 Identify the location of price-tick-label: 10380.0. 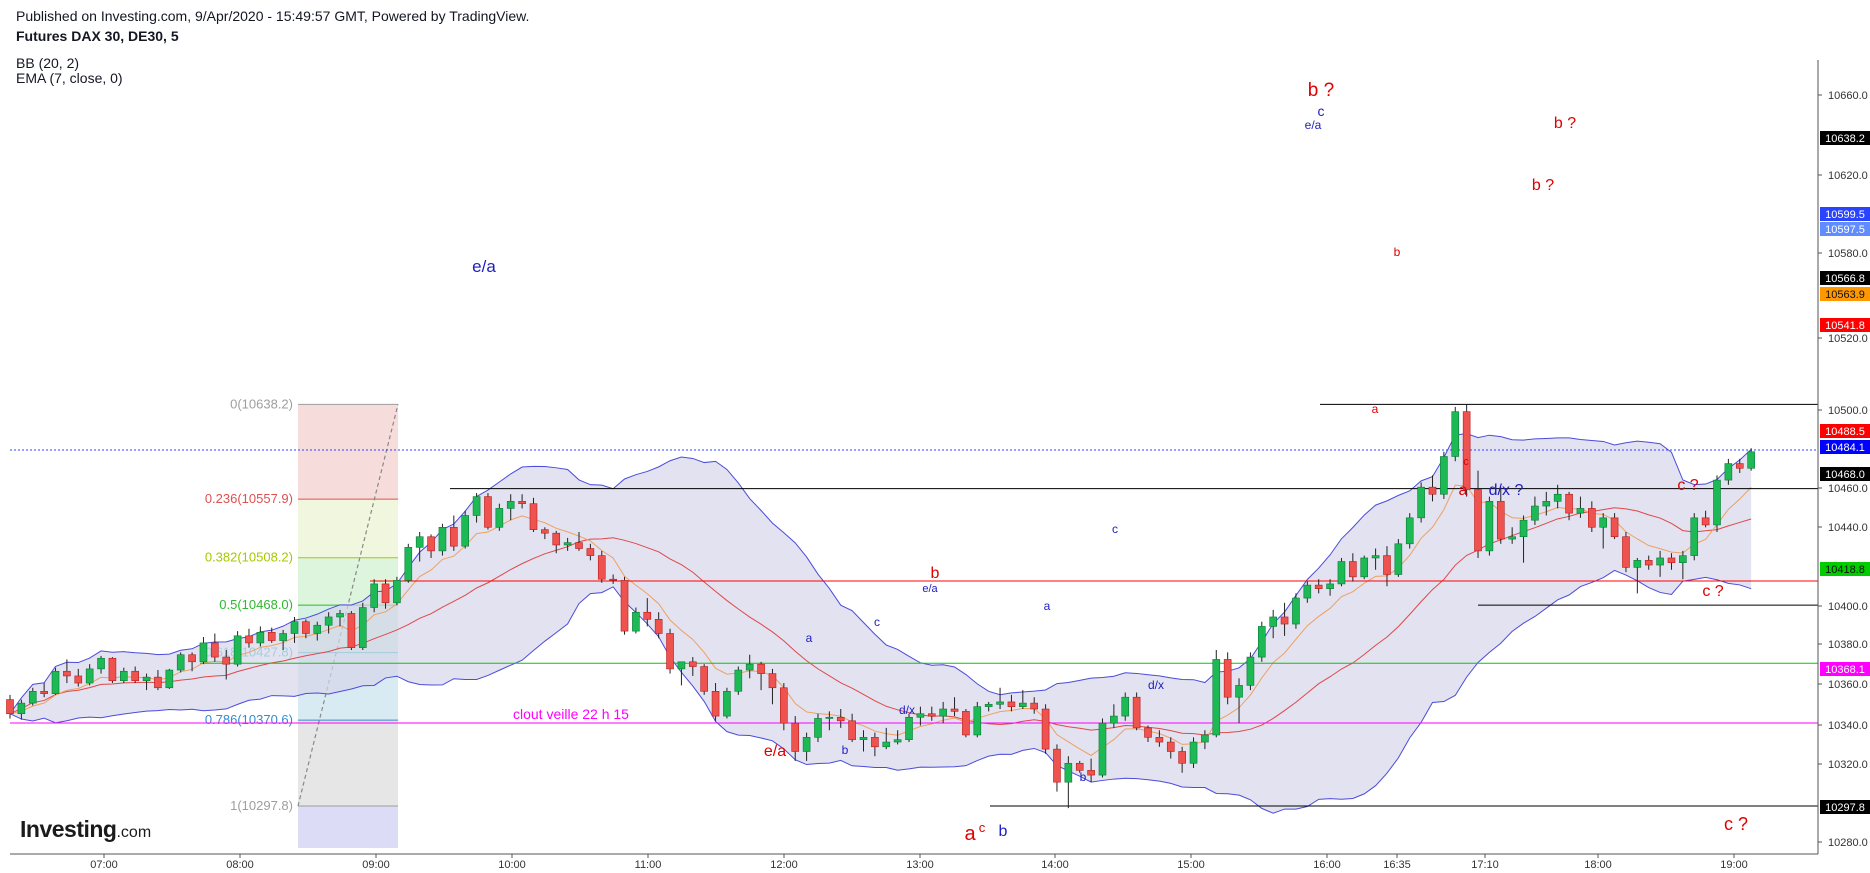
(1848, 645).